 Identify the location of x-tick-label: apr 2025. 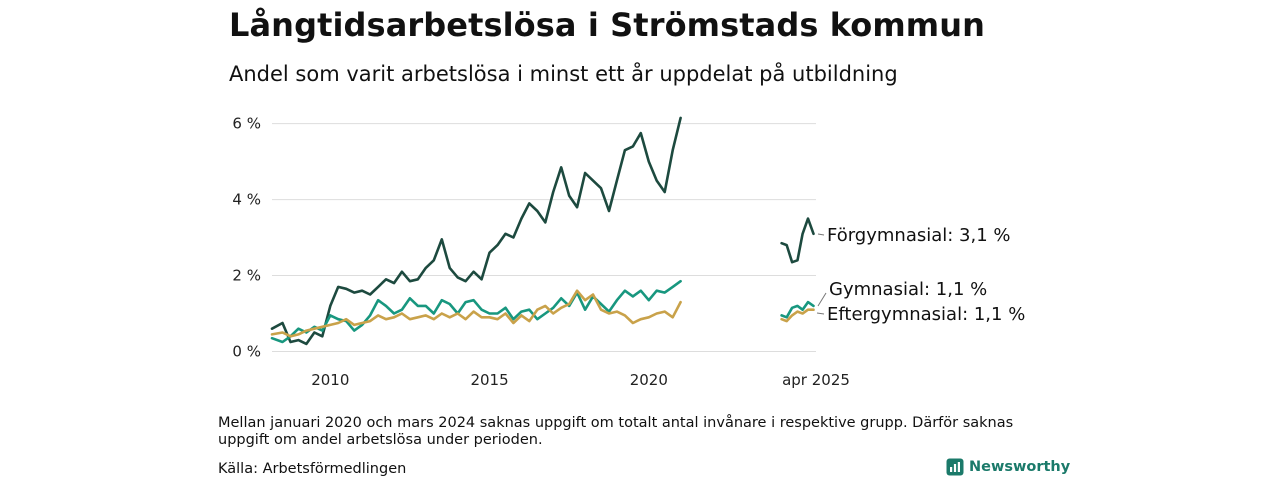
(816, 380).